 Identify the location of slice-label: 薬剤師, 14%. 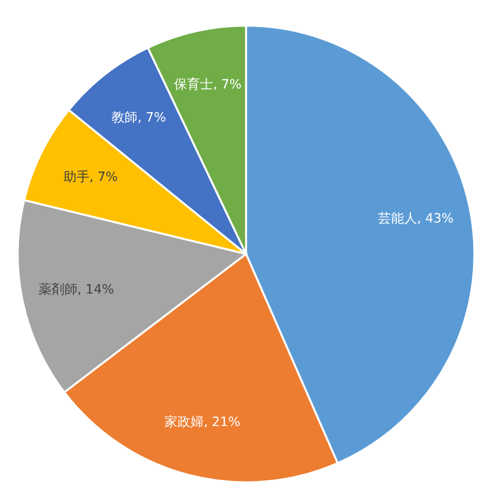
(76, 290).